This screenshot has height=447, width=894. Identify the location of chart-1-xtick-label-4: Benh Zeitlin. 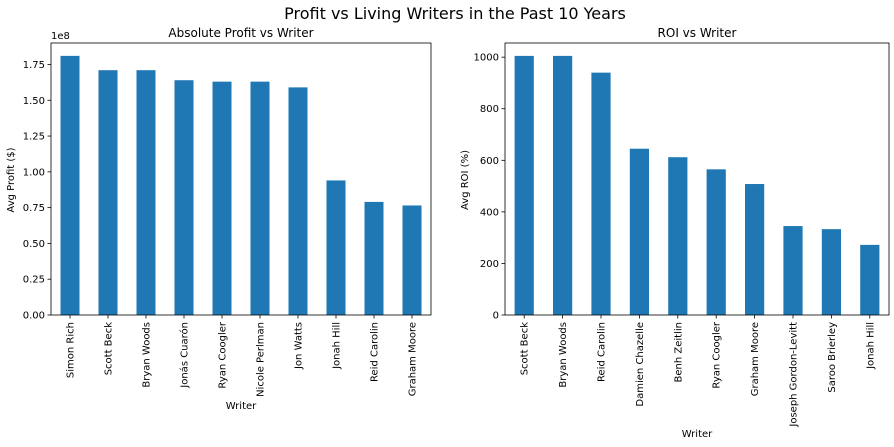
(678, 352).